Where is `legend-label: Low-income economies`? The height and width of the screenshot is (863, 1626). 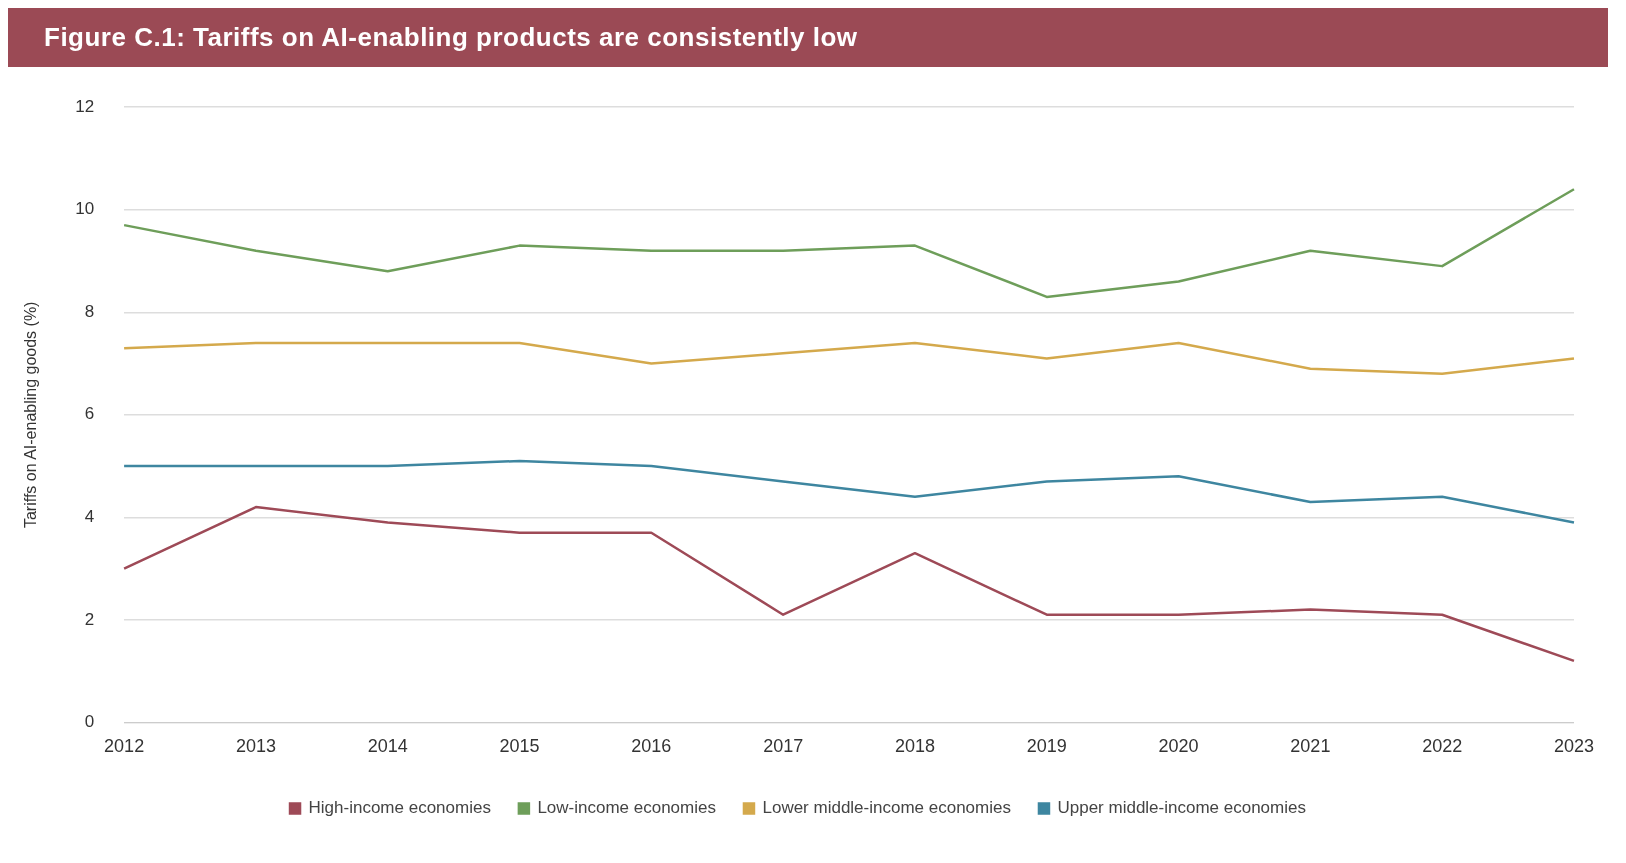 legend-label: Low-income economies is located at coordinates (626, 808).